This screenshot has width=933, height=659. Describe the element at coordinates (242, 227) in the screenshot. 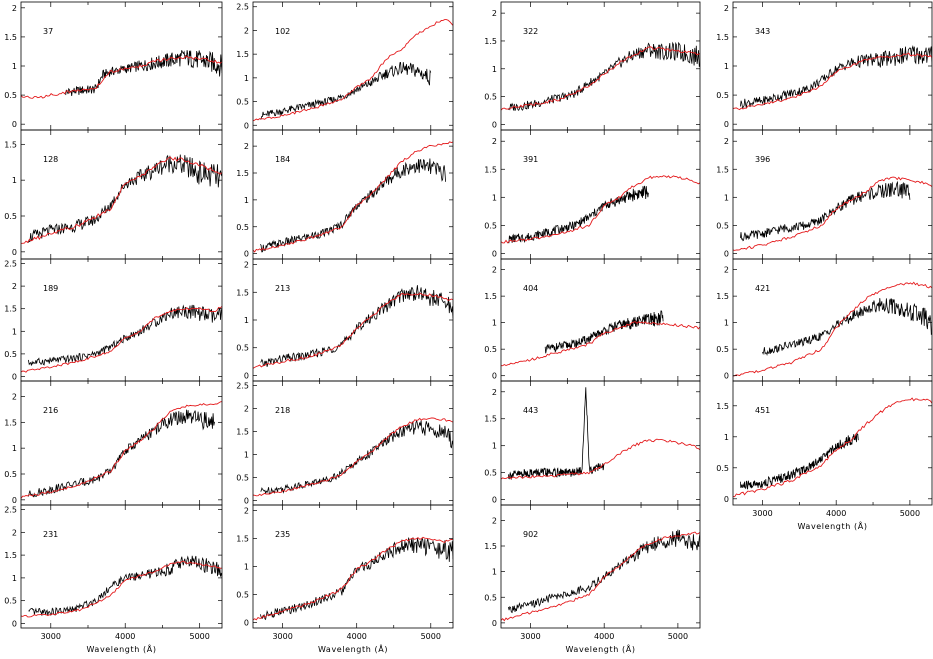

I see `y-tick-label-184: 0.5` at that location.